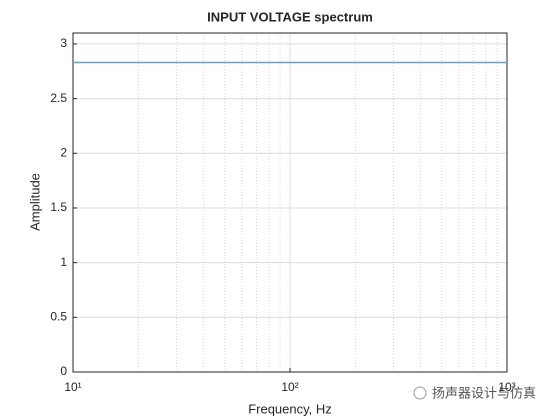 This screenshot has height=420, width=560. I want to click on y-tick-label: 0, so click(63, 371).